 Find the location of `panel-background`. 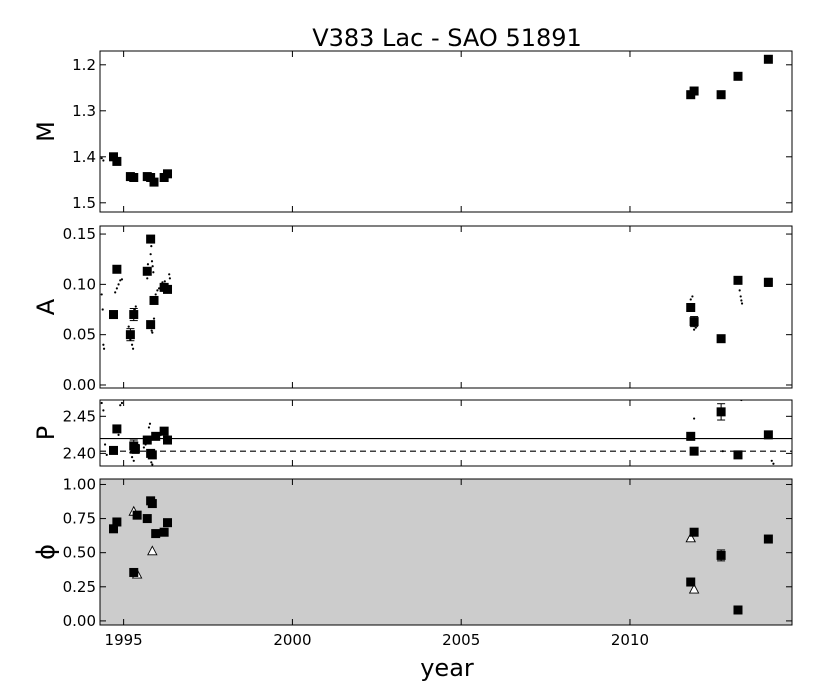

panel-background is located at coordinates (446, 433).